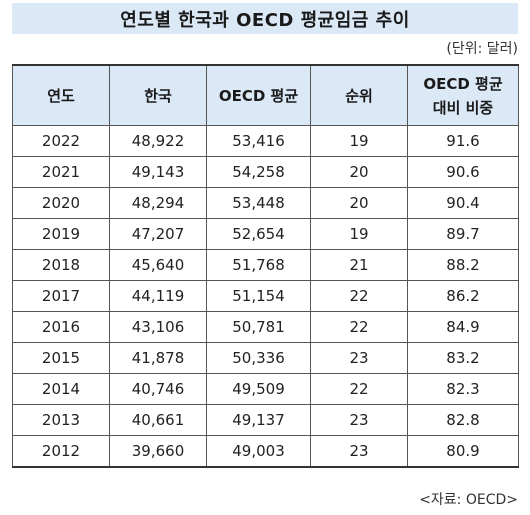  Describe the element at coordinates (258, 358) in the screenshot. I see `cell-oecd-average: 50,336` at that location.